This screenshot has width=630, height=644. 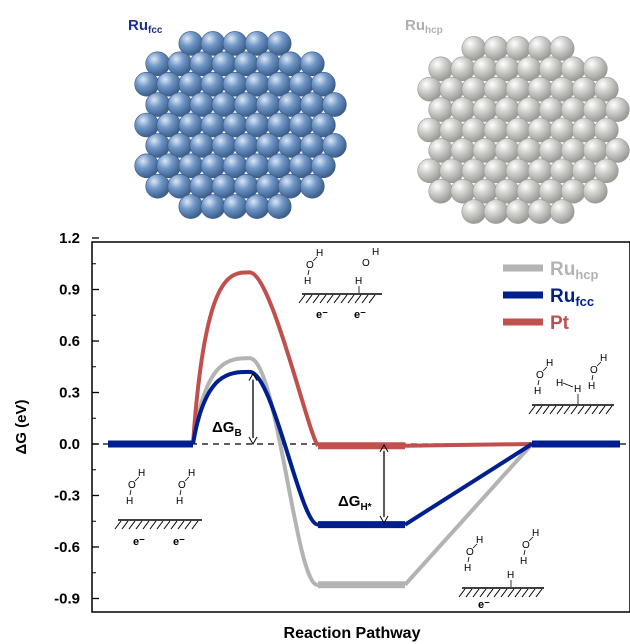 I want to click on y-tick-label: -0.3, so click(x=67, y=496).